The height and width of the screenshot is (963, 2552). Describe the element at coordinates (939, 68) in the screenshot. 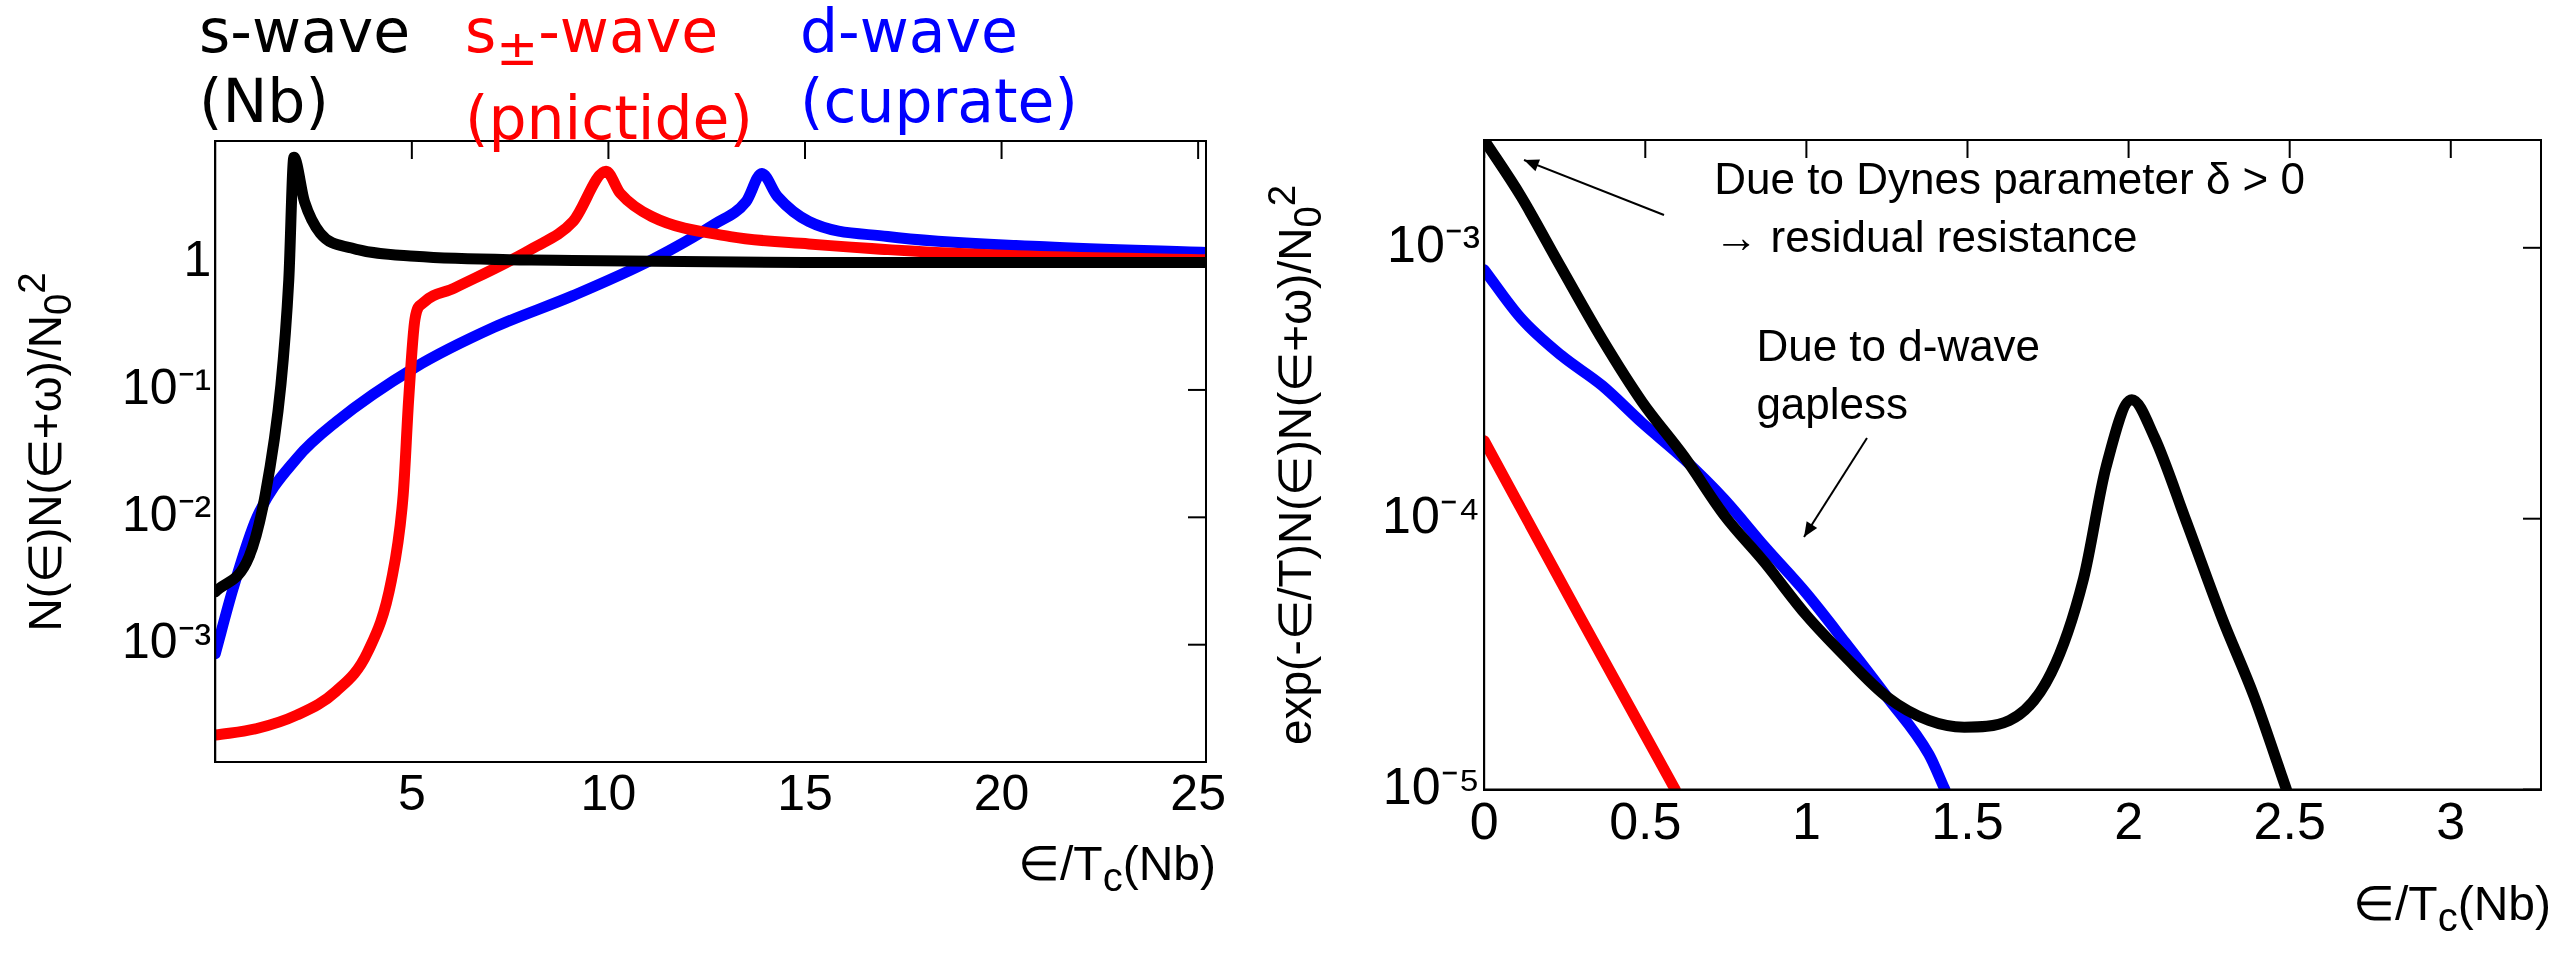

I see `series-label: d-wave (cuprate)` at that location.